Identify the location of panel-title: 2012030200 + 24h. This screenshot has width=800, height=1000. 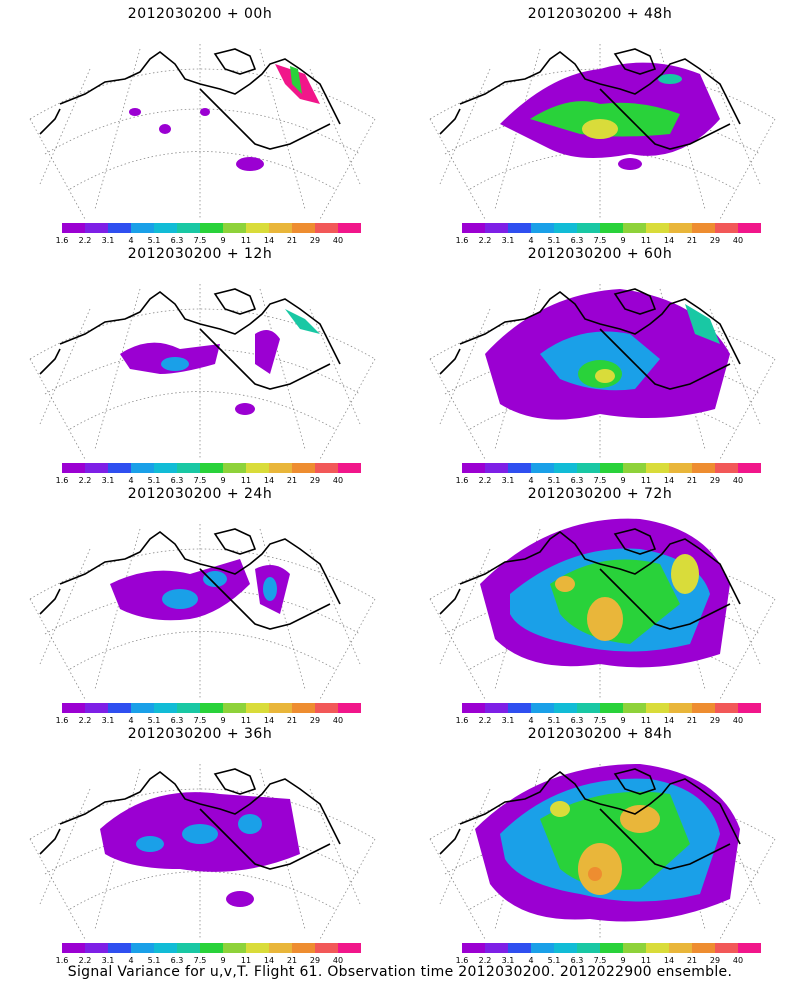
(200, 494).